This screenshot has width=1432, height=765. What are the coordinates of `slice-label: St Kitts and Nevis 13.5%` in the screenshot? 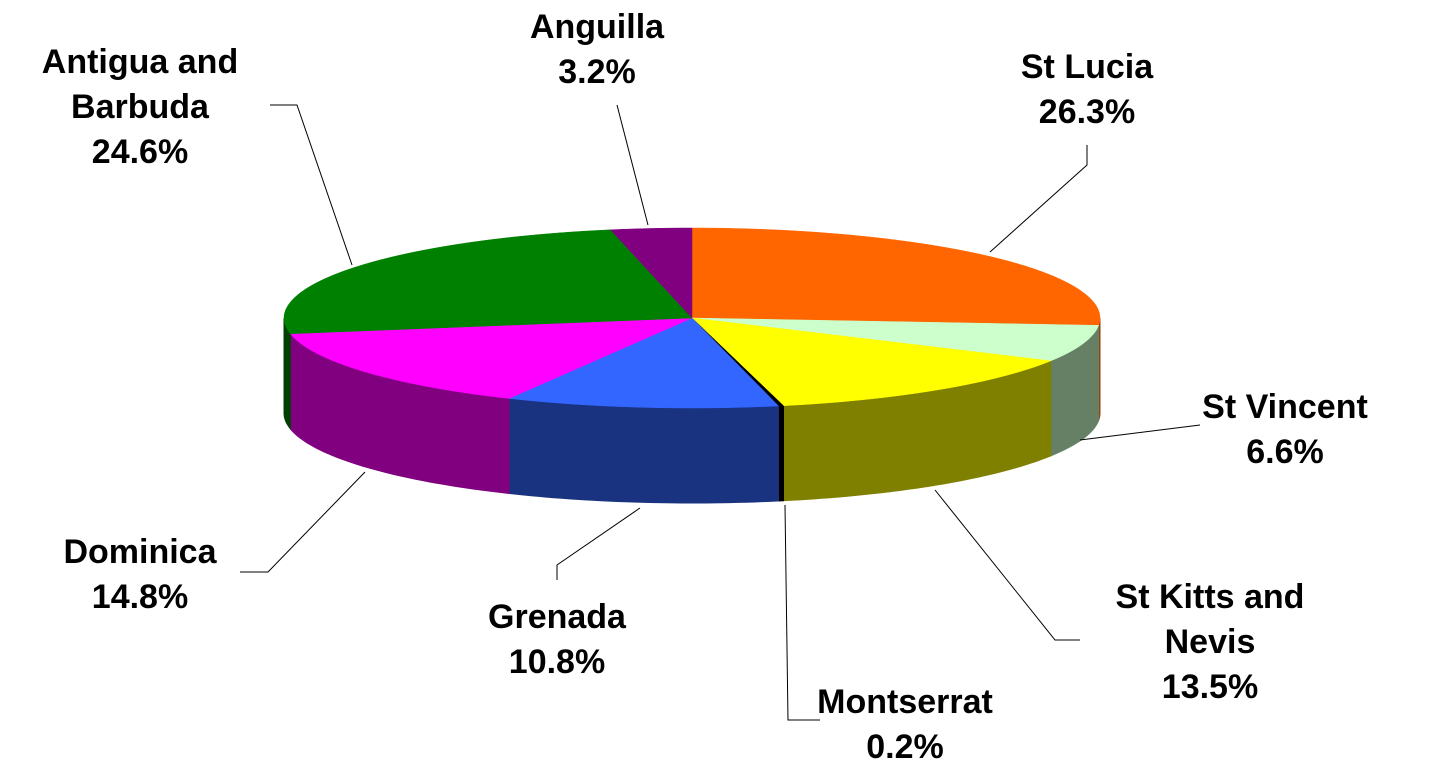 It's located at (1210, 642).